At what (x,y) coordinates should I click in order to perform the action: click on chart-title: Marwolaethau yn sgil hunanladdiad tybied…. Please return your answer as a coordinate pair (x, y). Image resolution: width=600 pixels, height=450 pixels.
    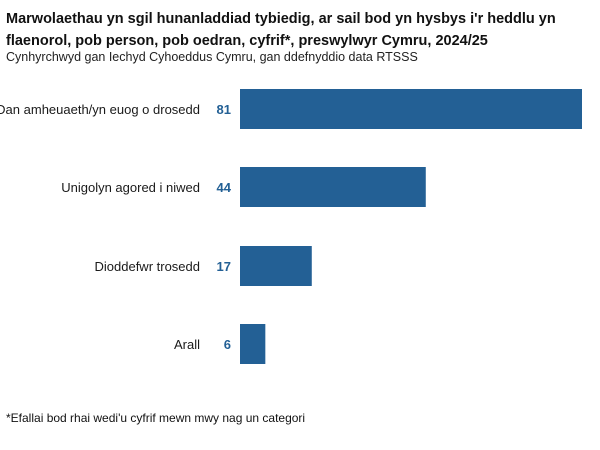
    Looking at the image, I should click on (281, 30).